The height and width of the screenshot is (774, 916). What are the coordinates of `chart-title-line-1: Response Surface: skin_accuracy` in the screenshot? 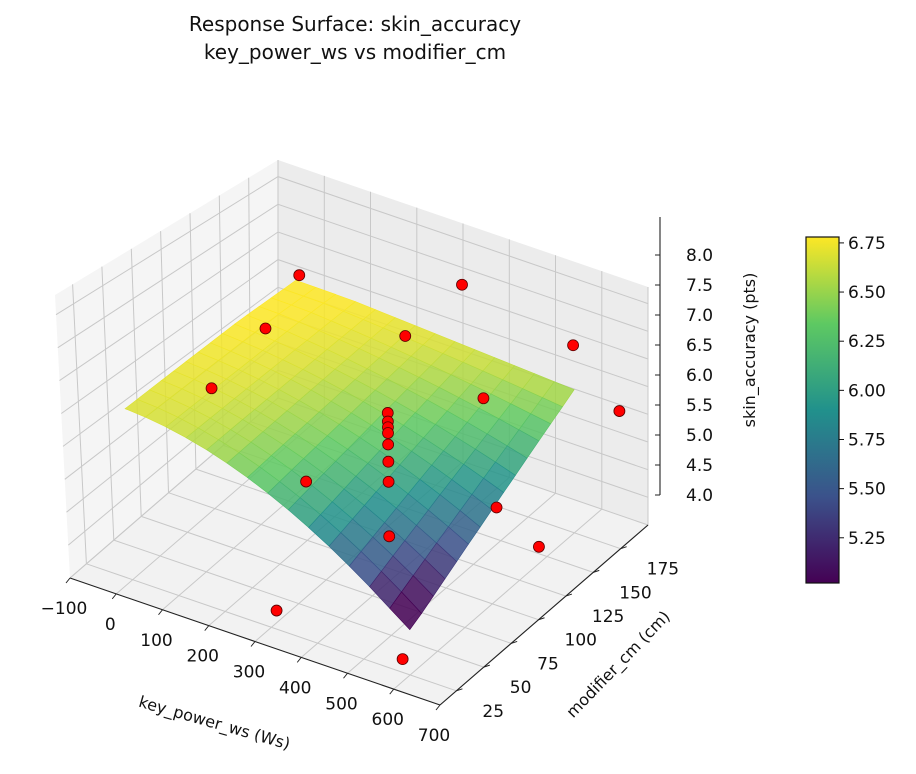 It's located at (355, 24).